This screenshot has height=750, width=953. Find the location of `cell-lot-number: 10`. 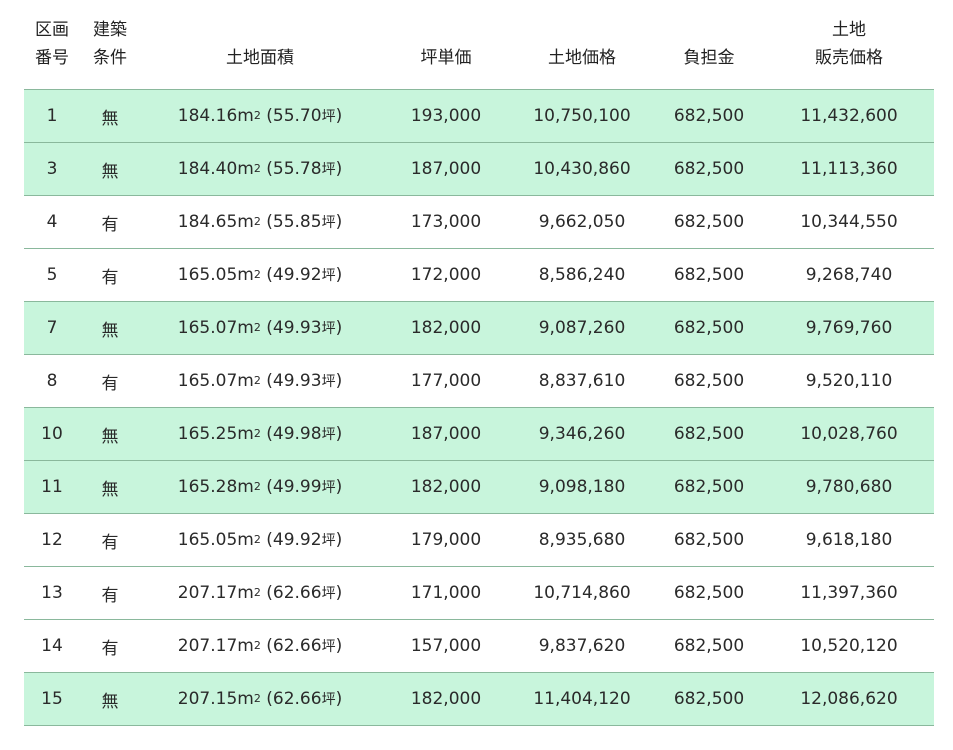

cell-lot-number: 10 is located at coordinates (52, 434).